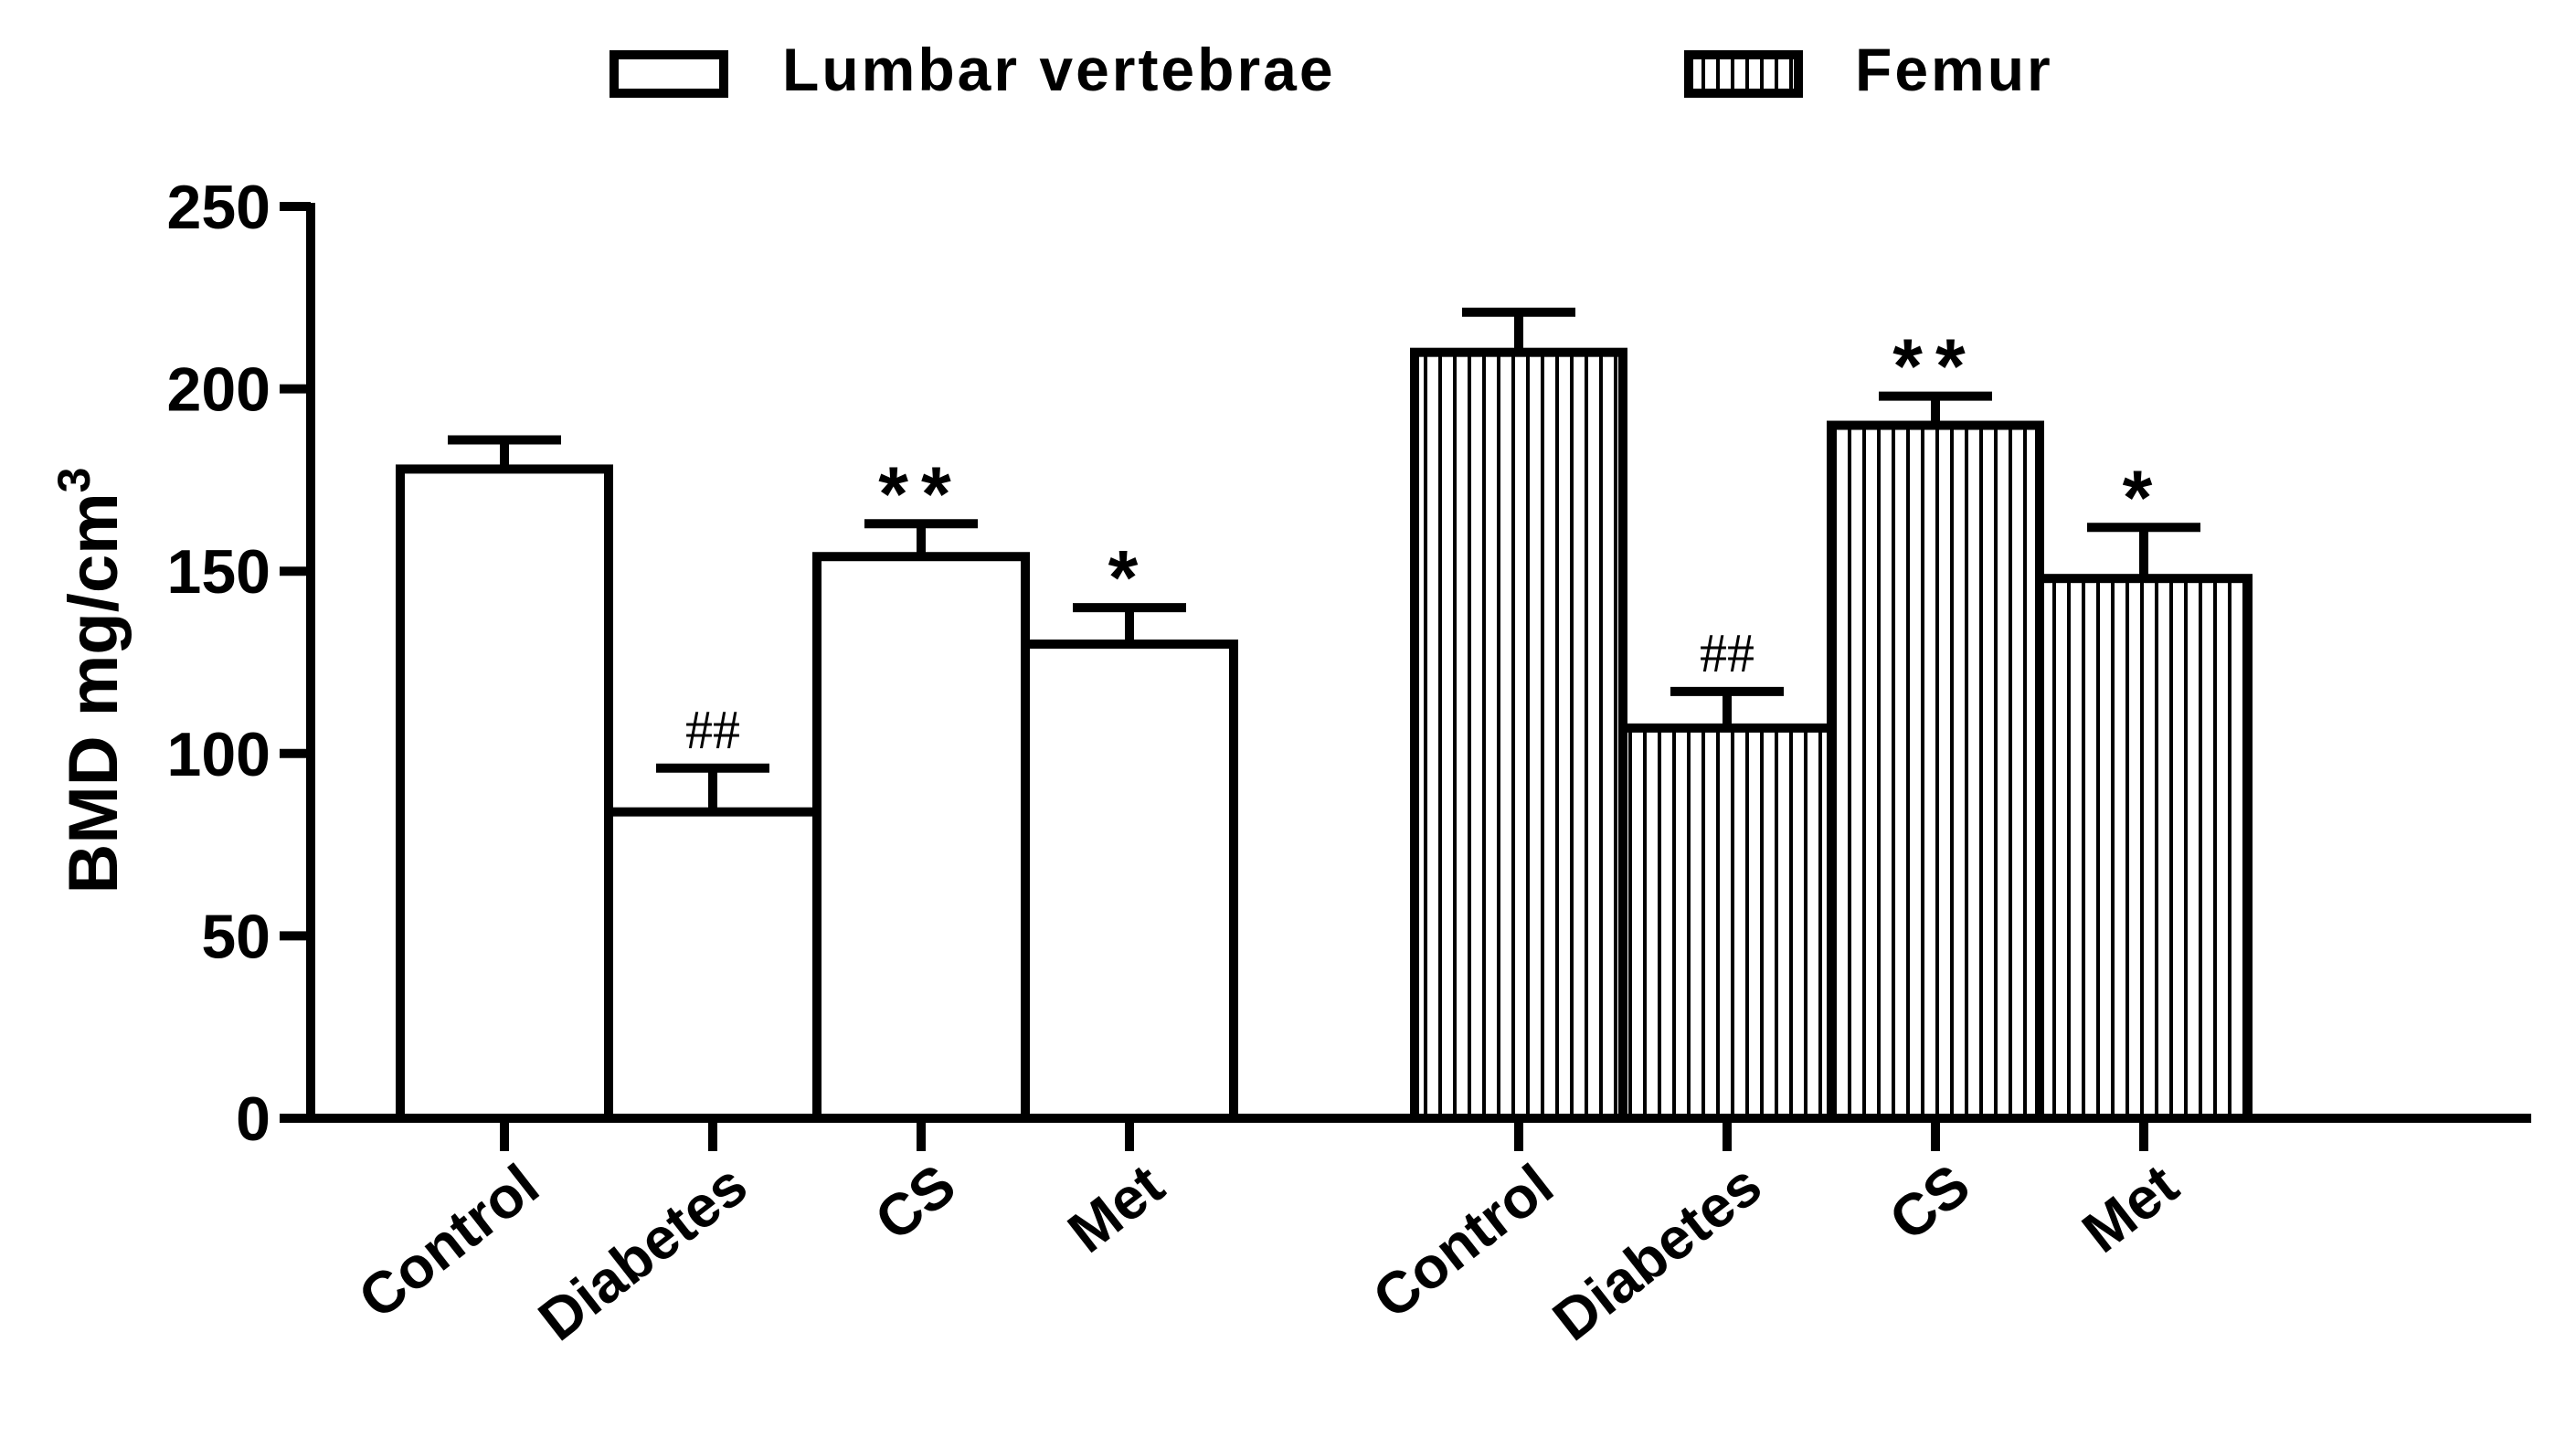  Describe the element at coordinates (1518, 735) in the screenshot. I see `bar-femur-control` at that location.